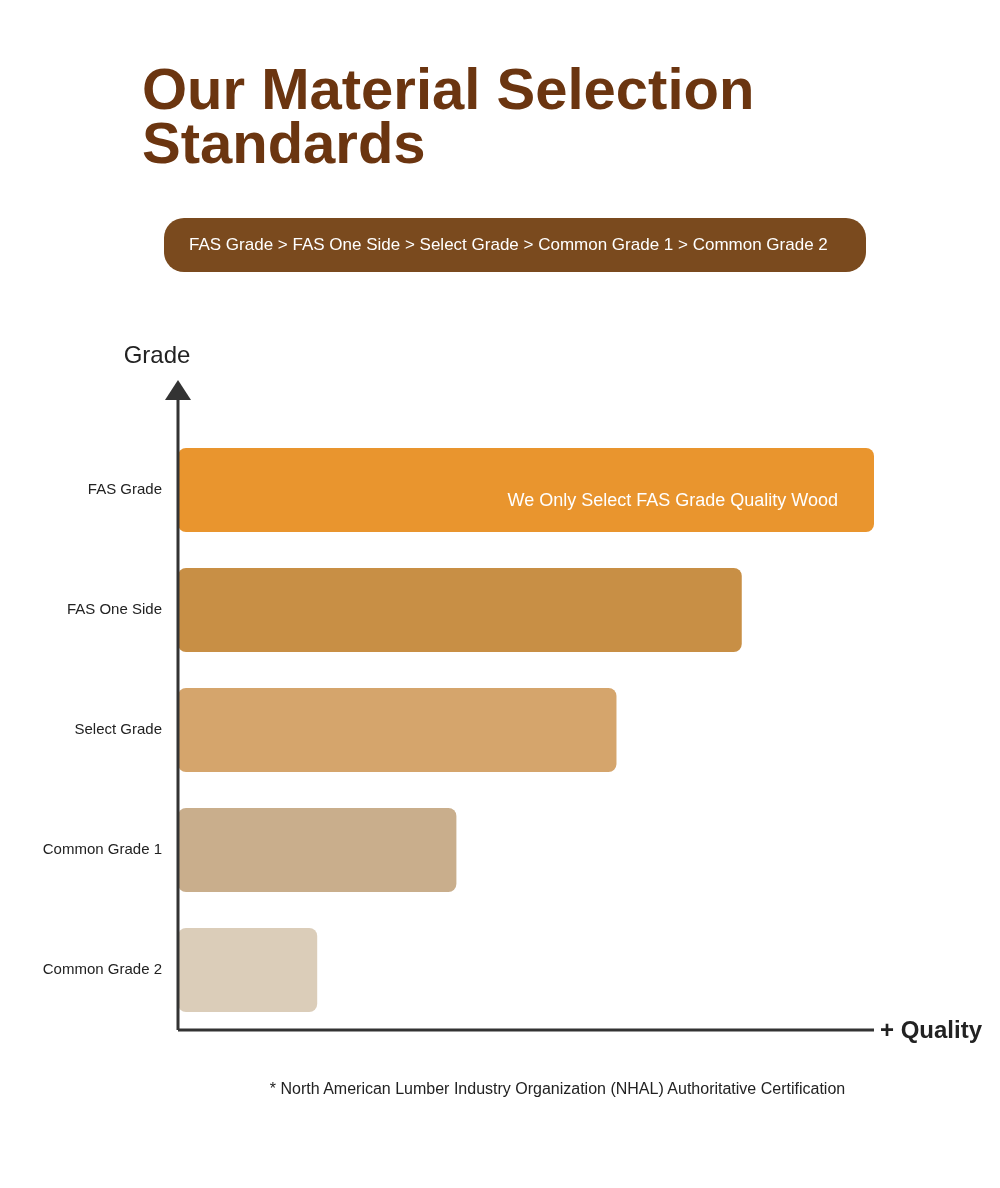 Image resolution: width=1000 pixels, height=1188 pixels. I want to click on y-tick-label: Common Grade 2, so click(102, 969).